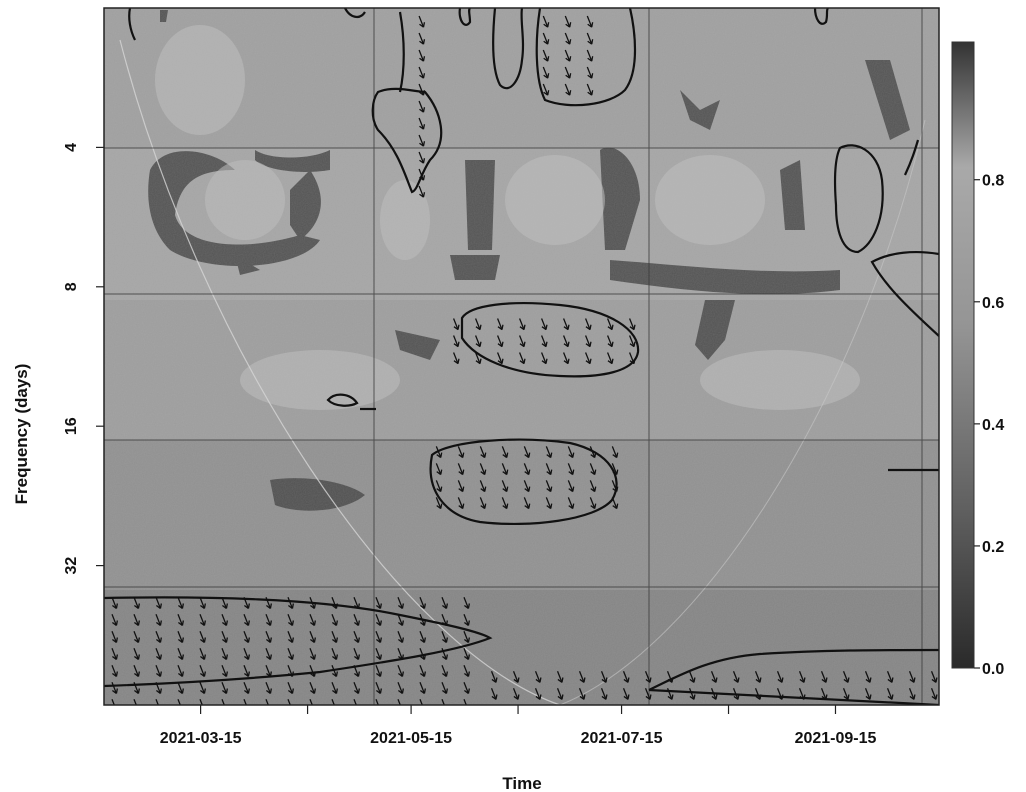 Image resolution: width=1026 pixels, height=792 pixels. I want to click on colorbar-gradient, so click(963, 355).